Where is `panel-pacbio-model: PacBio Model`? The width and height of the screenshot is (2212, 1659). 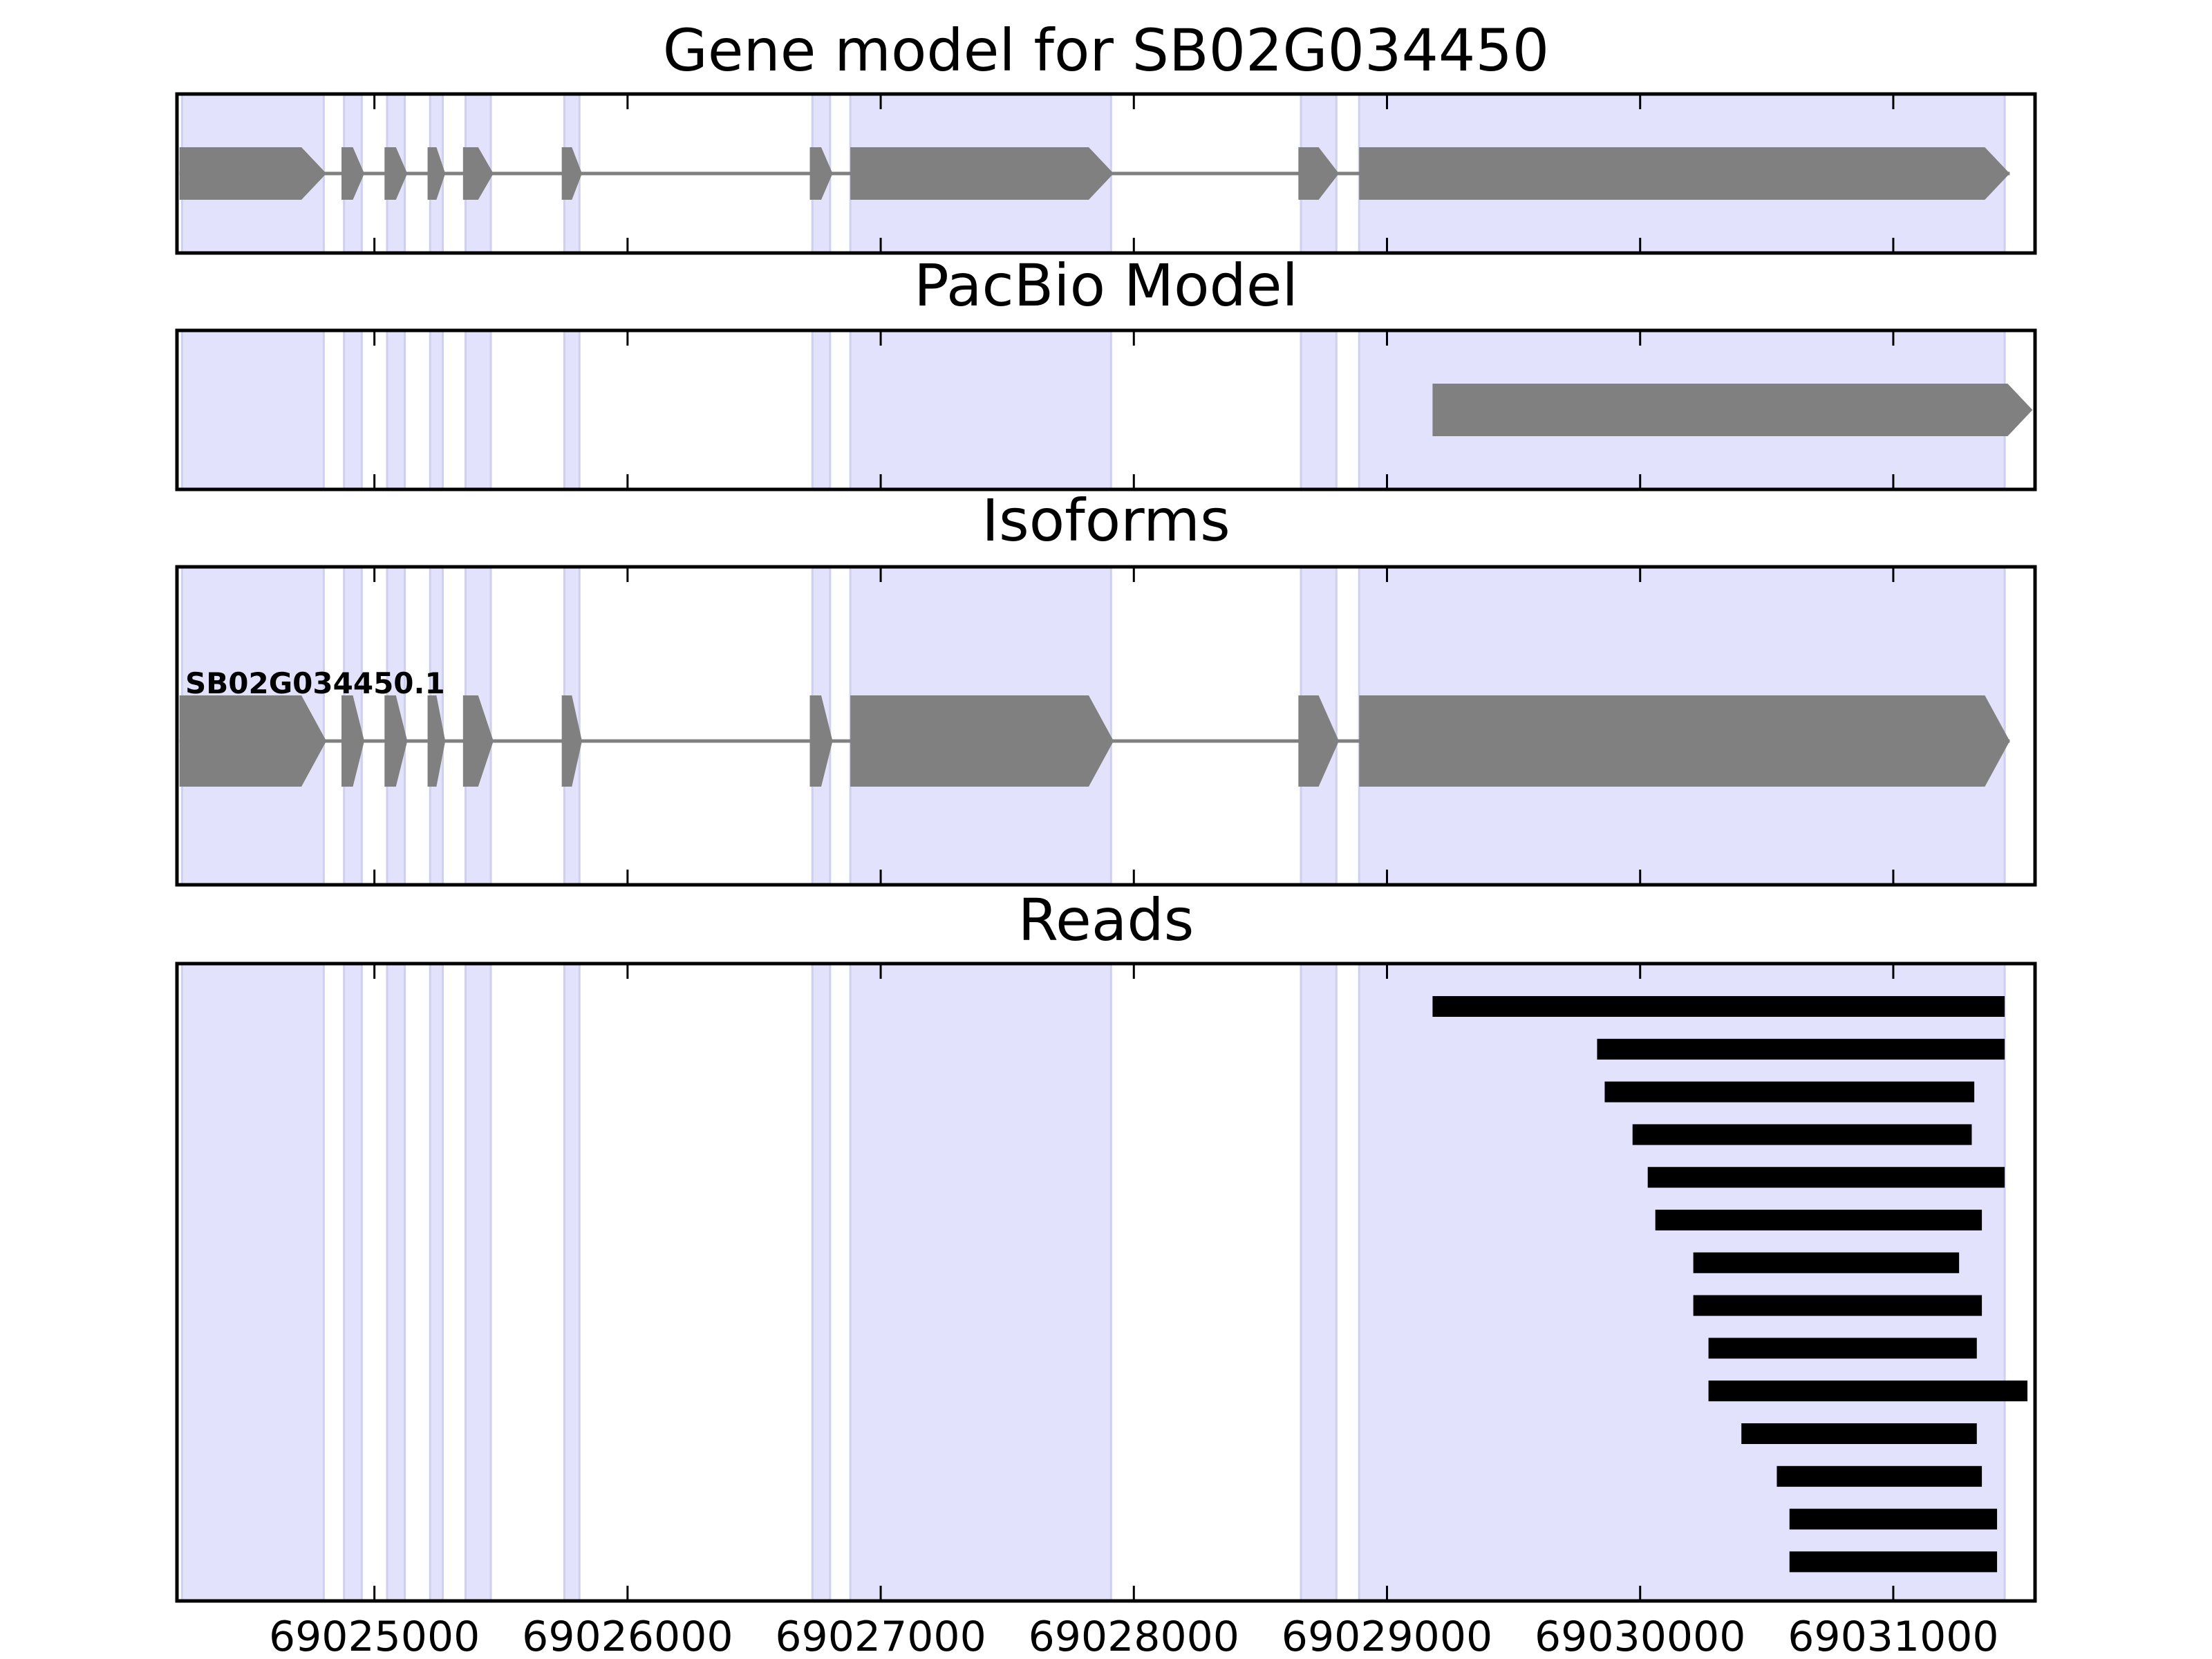 panel-pacbio-model: PacBio Model is located at coordinates (1106, 371).